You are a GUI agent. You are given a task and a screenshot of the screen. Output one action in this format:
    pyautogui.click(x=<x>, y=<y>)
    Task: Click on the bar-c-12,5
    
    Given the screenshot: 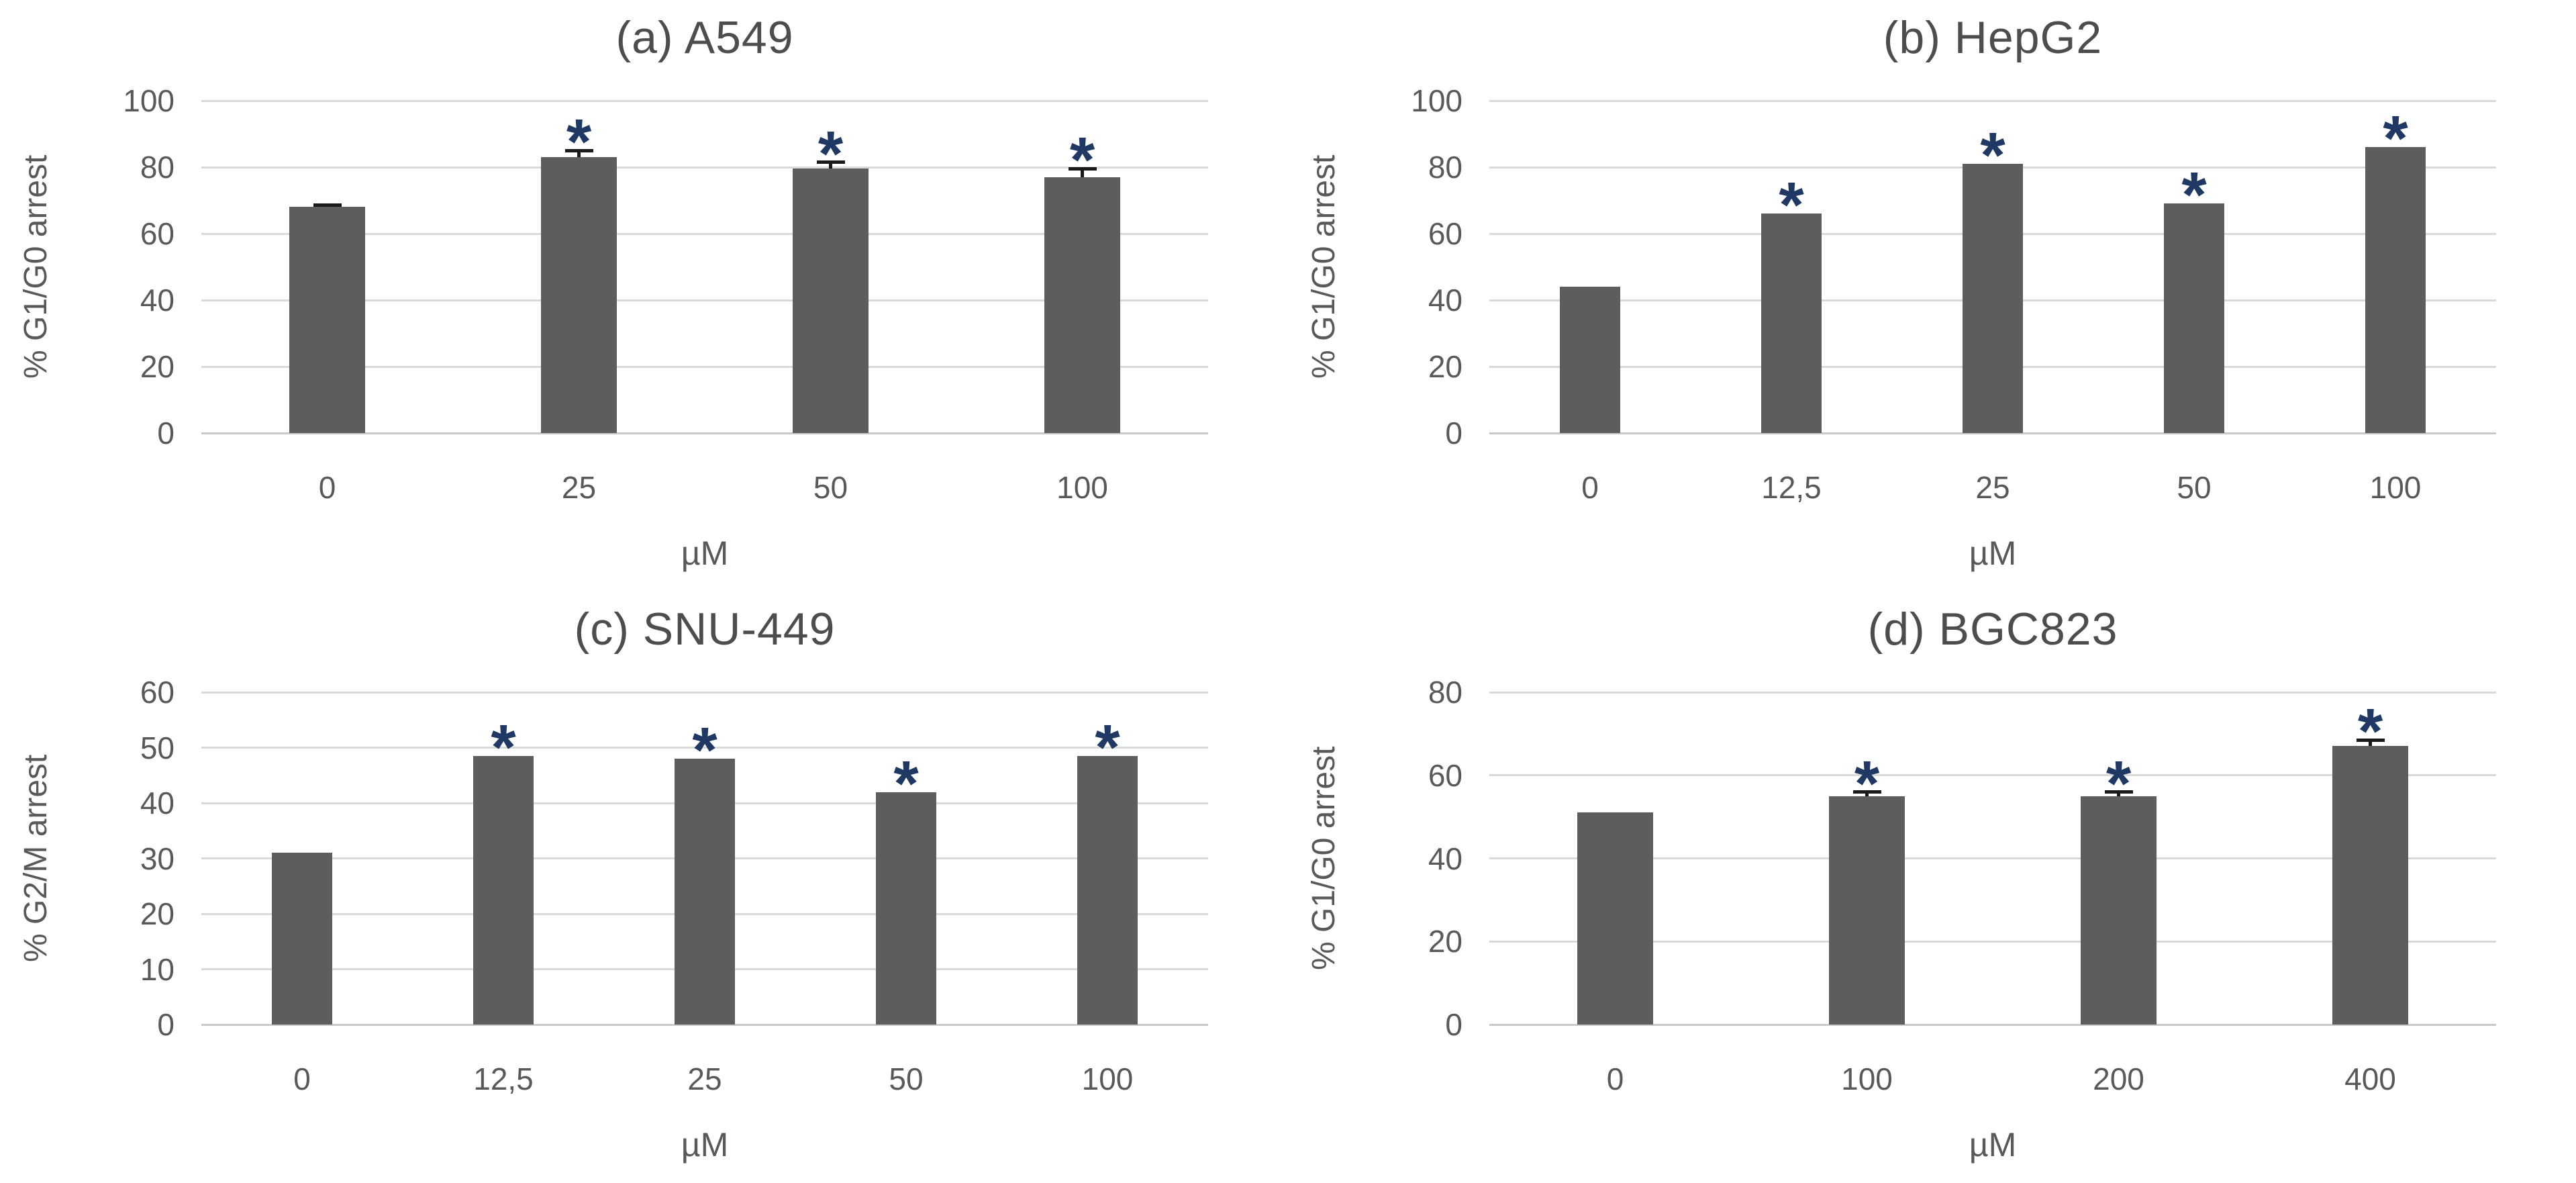 What is the action you would take?
    pyautogui.click(x=503, y=890)
    